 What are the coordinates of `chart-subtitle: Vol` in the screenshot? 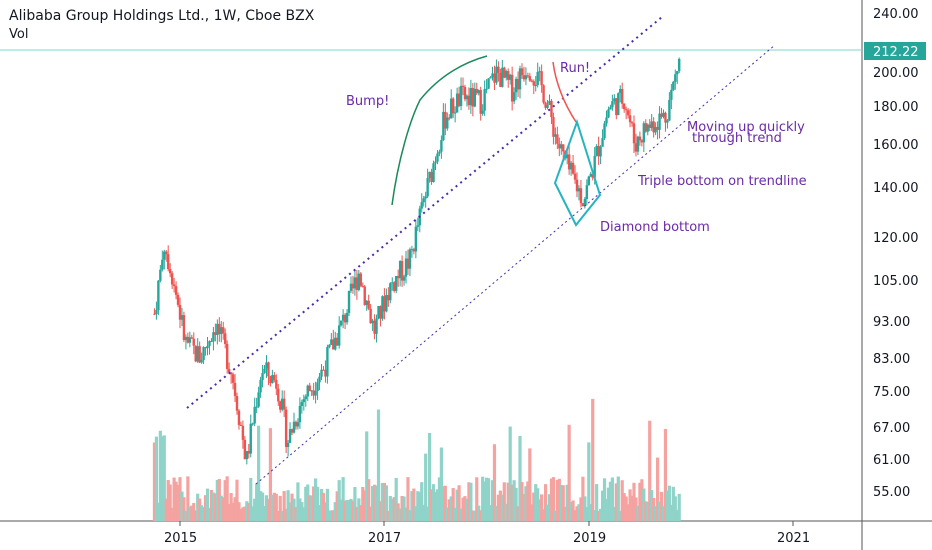 It's located at (18, 34).